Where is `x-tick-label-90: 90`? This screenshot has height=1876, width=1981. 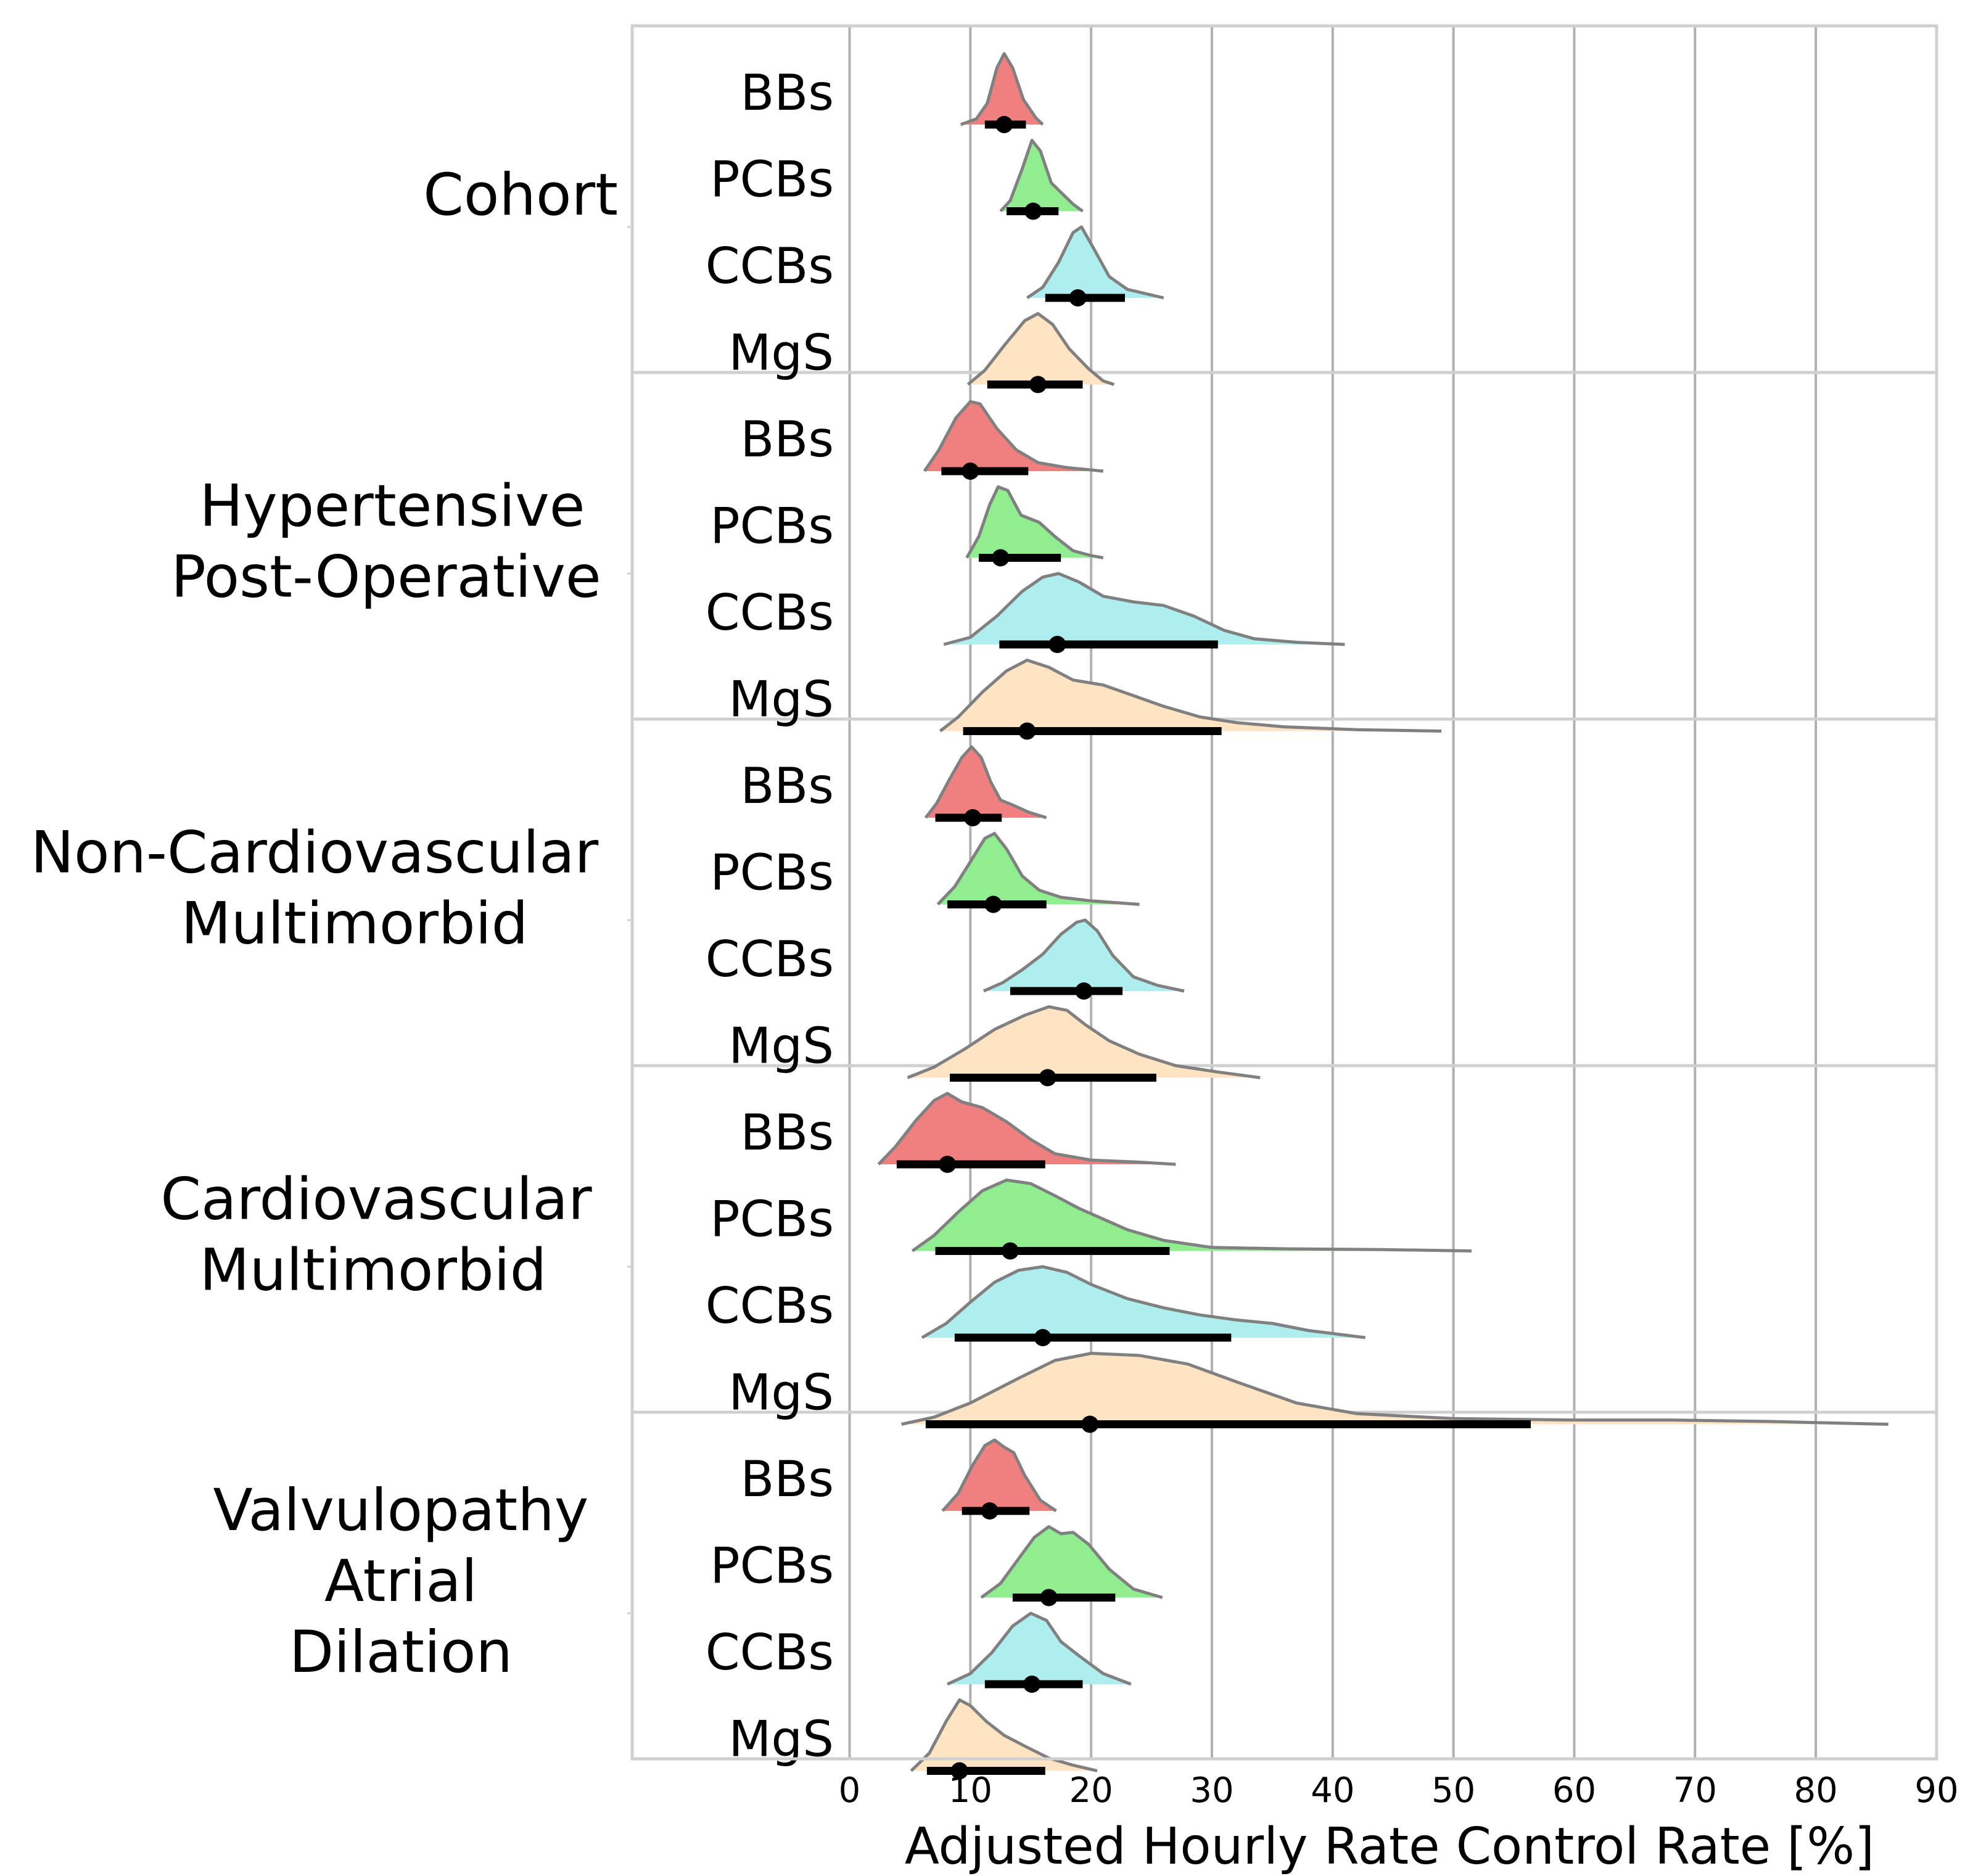 x-tick-label-90: 90 is located at coordinates (1936, 1791).